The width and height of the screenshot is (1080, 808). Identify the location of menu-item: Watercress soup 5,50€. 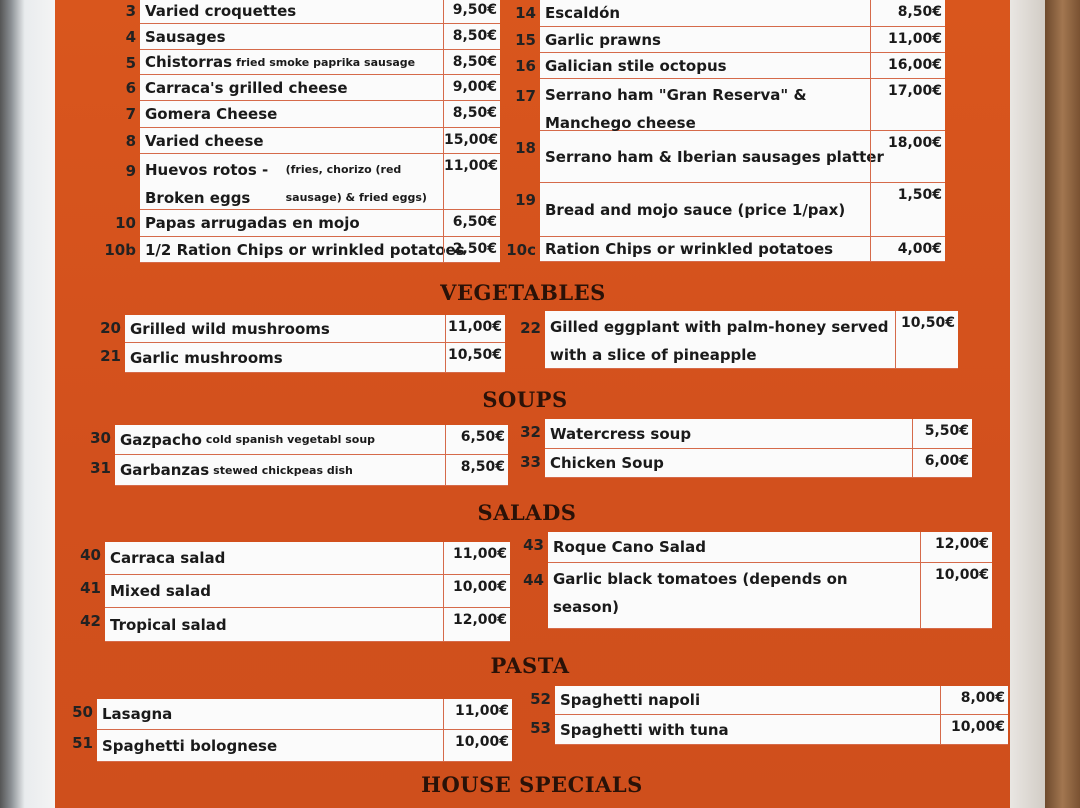
(758, 434).